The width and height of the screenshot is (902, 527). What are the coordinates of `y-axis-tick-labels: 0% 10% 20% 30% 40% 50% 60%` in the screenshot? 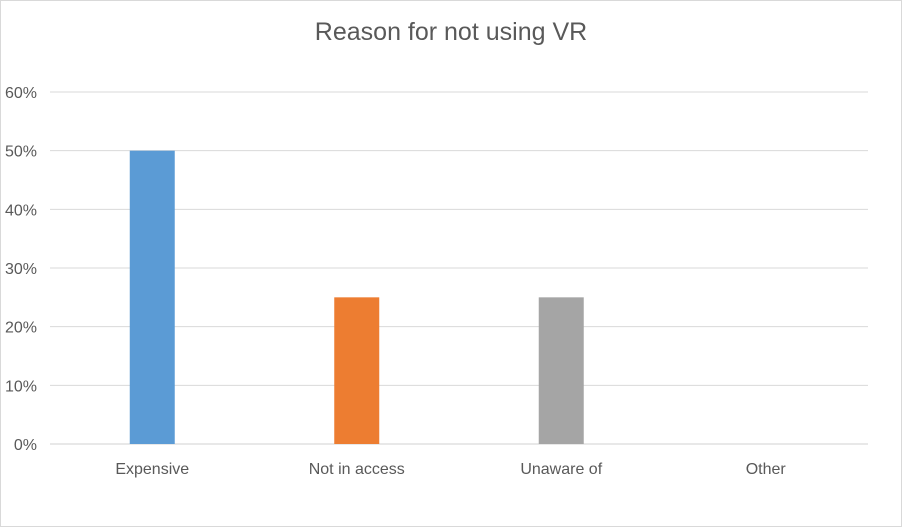 It's located at (21, 269).